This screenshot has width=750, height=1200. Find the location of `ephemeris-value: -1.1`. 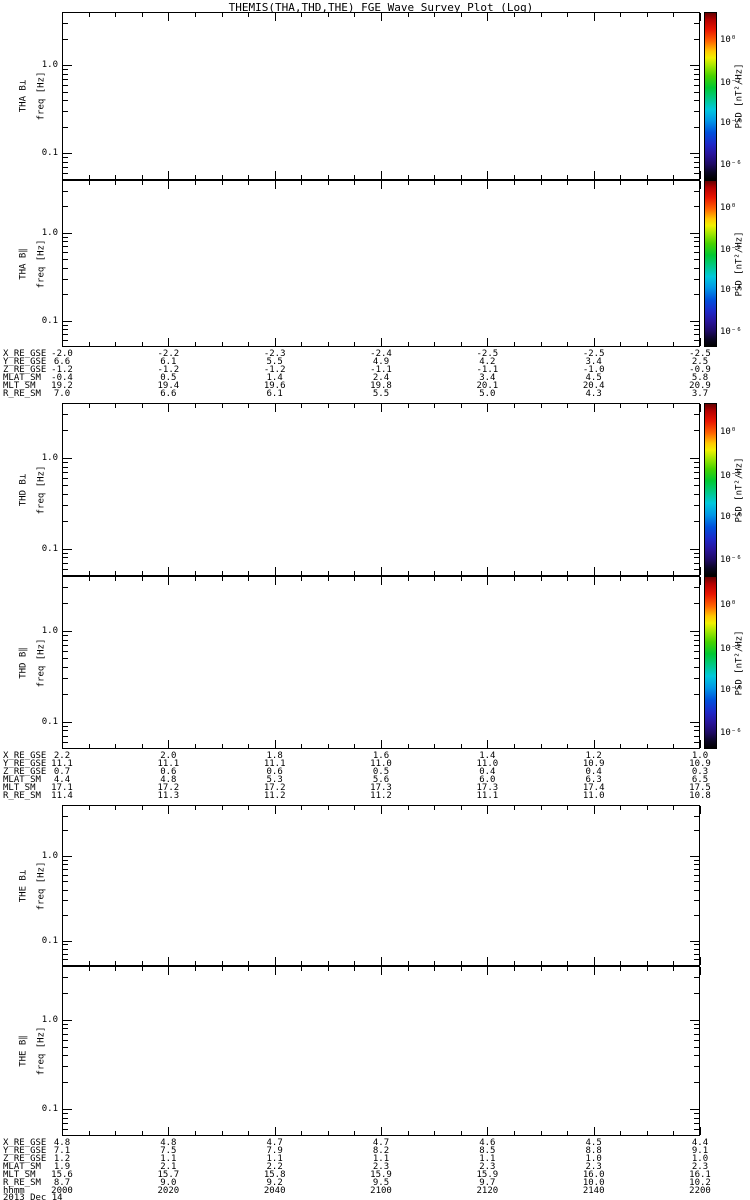

ephemeris-value: -1.1 is located at coordinates (381, 370).